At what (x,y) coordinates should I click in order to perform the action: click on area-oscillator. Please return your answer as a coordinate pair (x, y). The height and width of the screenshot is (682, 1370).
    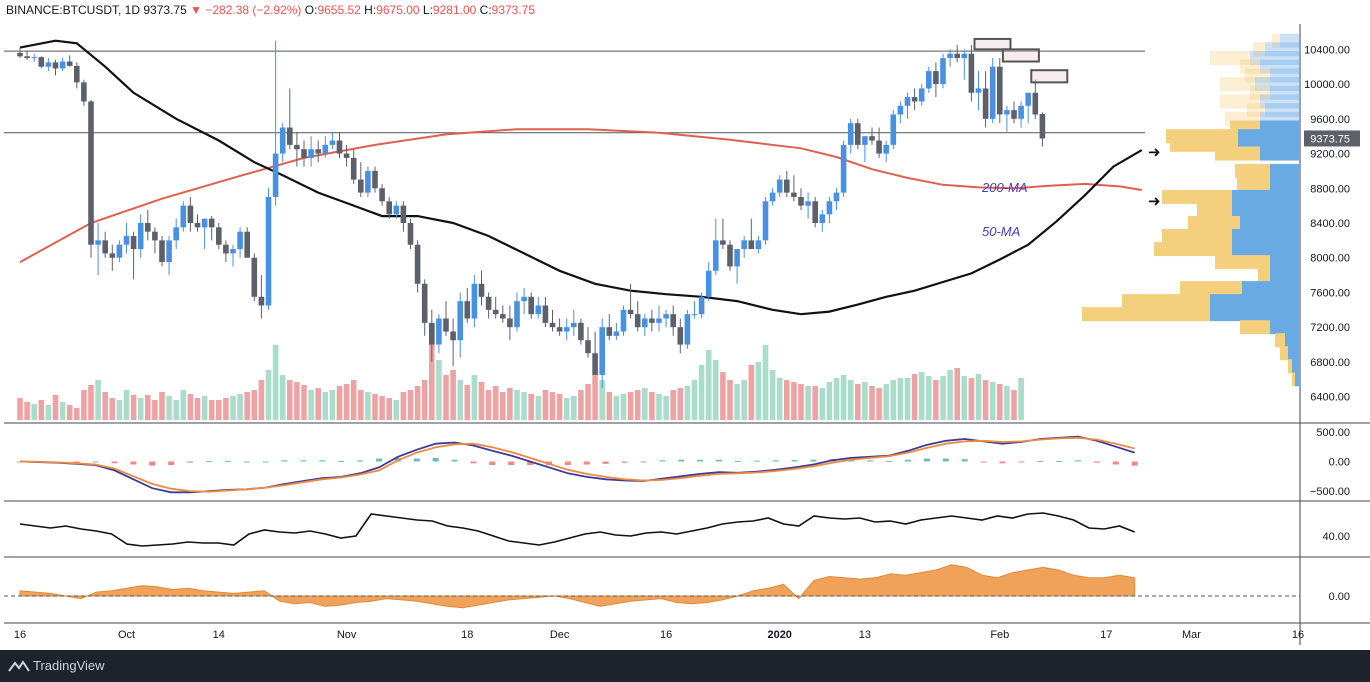
    Looking at the image, I should click on (577, 586).